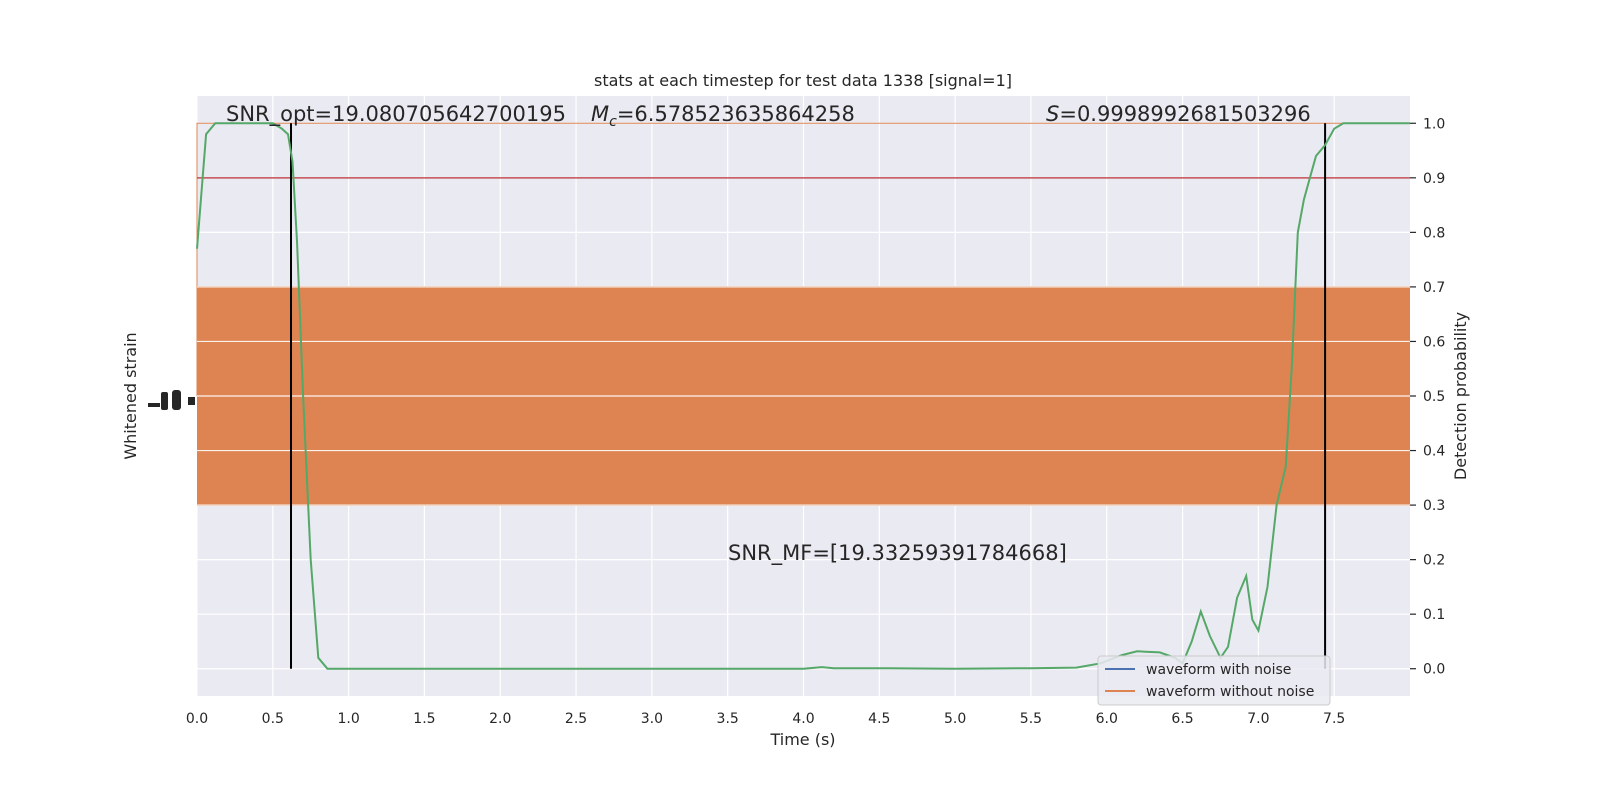 The image size is (1600, 800). I want to click on snr-mf-annotation: SNR_MF=[19.33259391784668], so click(897, 553).